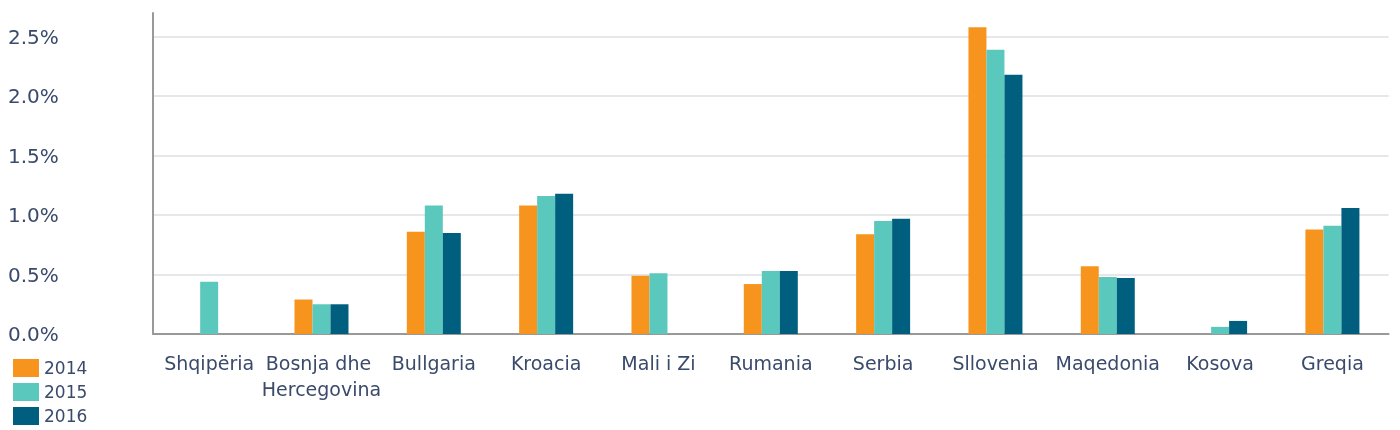 The image size is (1400, 430). What do you see at coordinates (33, 215) in the screenshot?
I see `y-tick-label: 1.0%` at bounding box center [33, 215].